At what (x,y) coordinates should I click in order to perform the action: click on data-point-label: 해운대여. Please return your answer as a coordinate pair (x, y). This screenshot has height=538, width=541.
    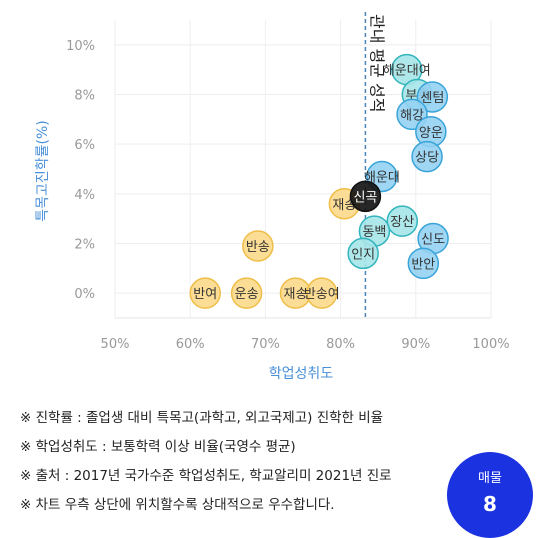
    Looking at the image, I should click on (407, 71).